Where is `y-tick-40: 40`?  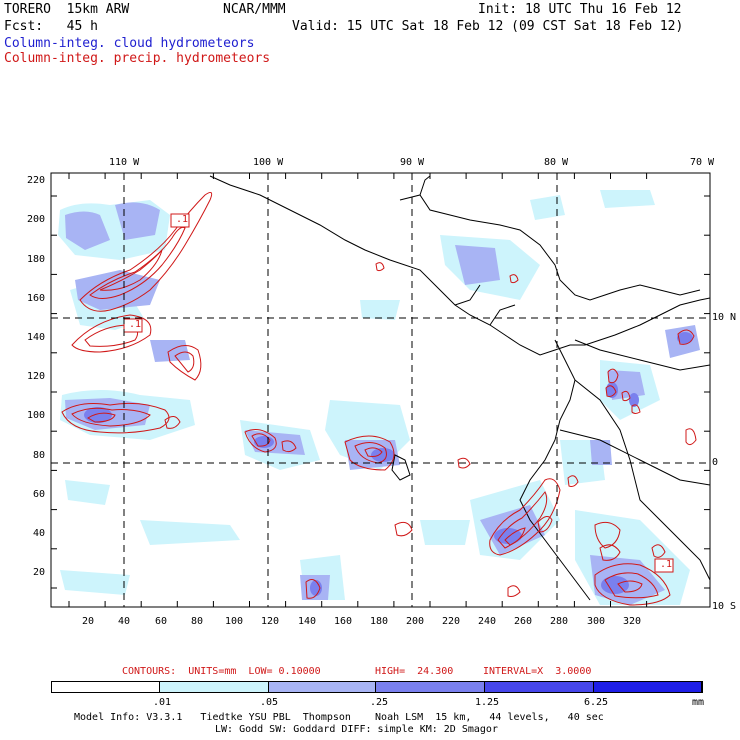
y-tick-40: 40 is located at coordinates (39, 533).